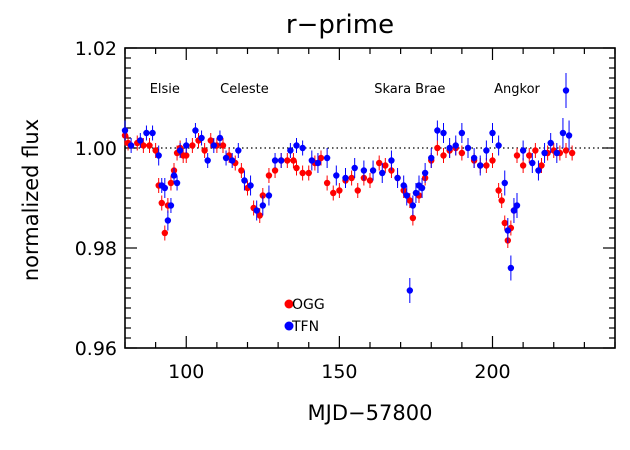 The image size is (630, 450). Describe the element at coordinates (409, 89) in the screenshot. I see `event-label: Skara Brae` at that location.